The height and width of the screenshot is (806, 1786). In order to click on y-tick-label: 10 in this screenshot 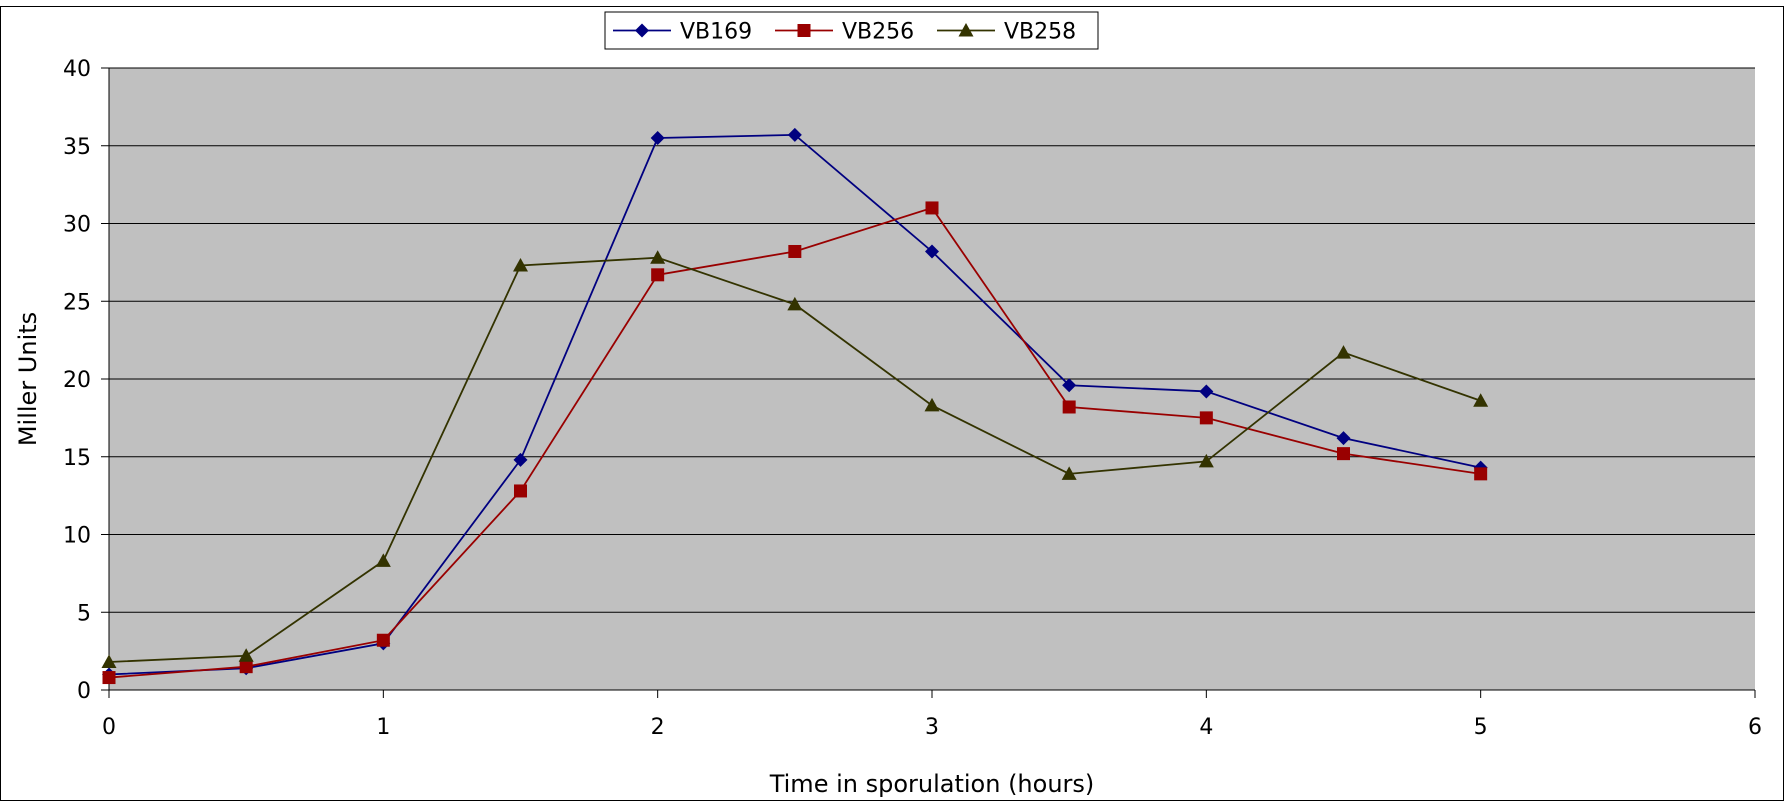, I will do `click(77, 536)`.